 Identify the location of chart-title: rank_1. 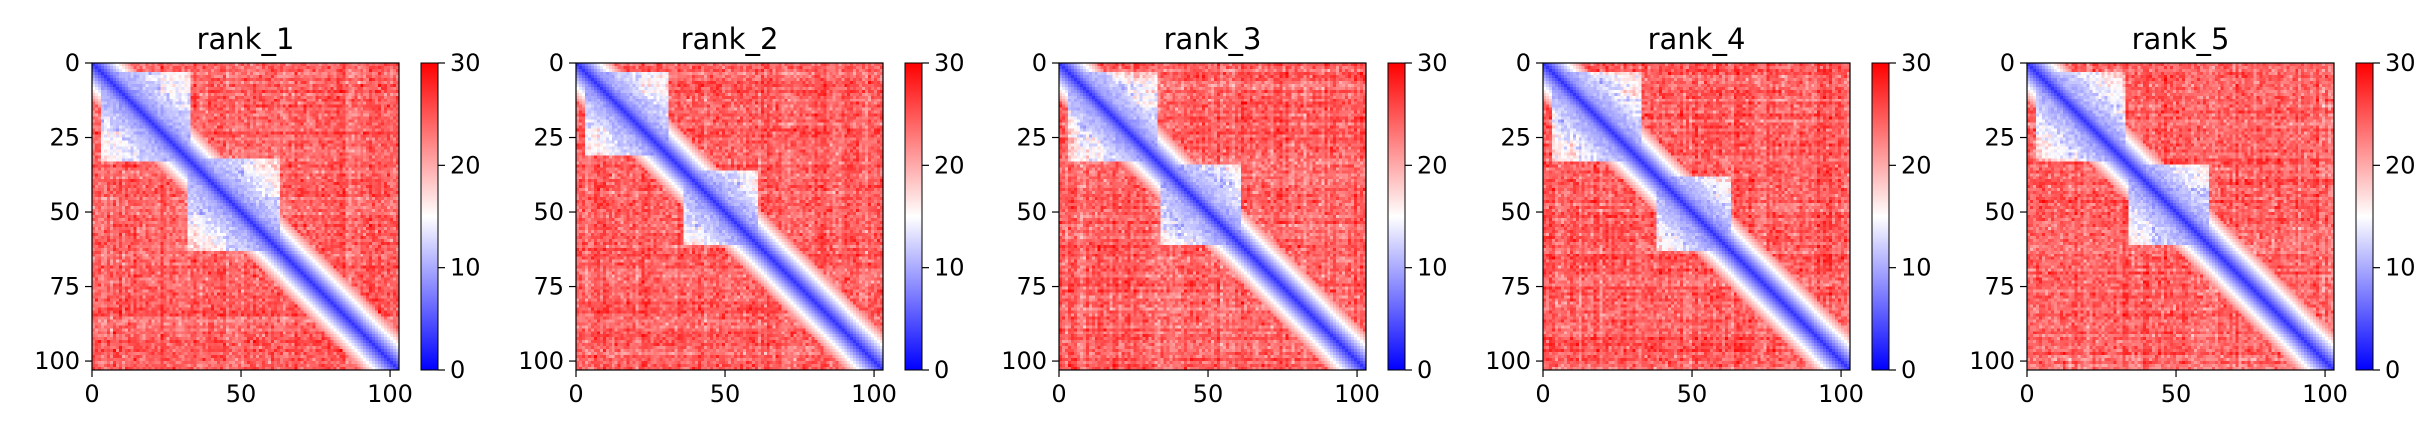
(246, 39).